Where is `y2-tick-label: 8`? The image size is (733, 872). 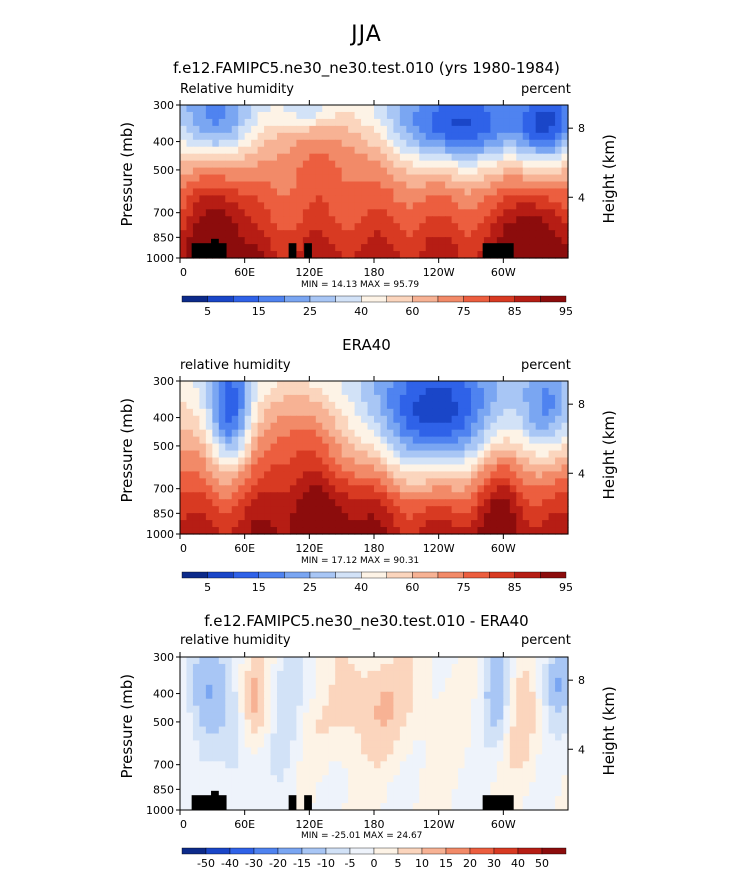
y2-tick-label: 8 is located at coordinates (581, 404).